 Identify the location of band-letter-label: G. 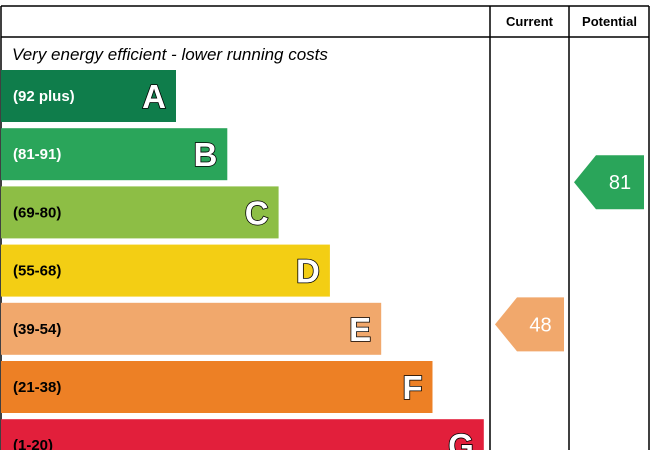
(461, 438).